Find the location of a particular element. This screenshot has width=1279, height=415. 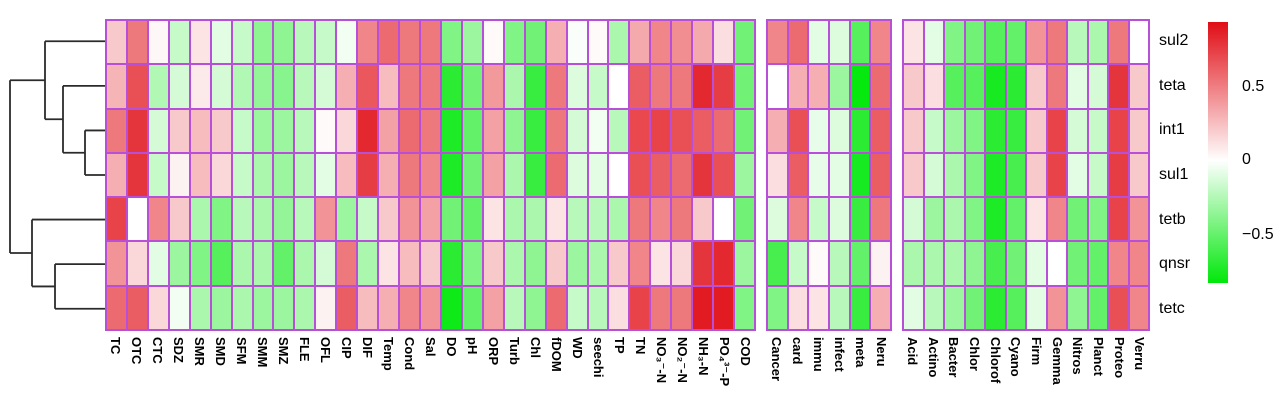

row-label-sul2: sul2 is located at coordinates (1174, 41).